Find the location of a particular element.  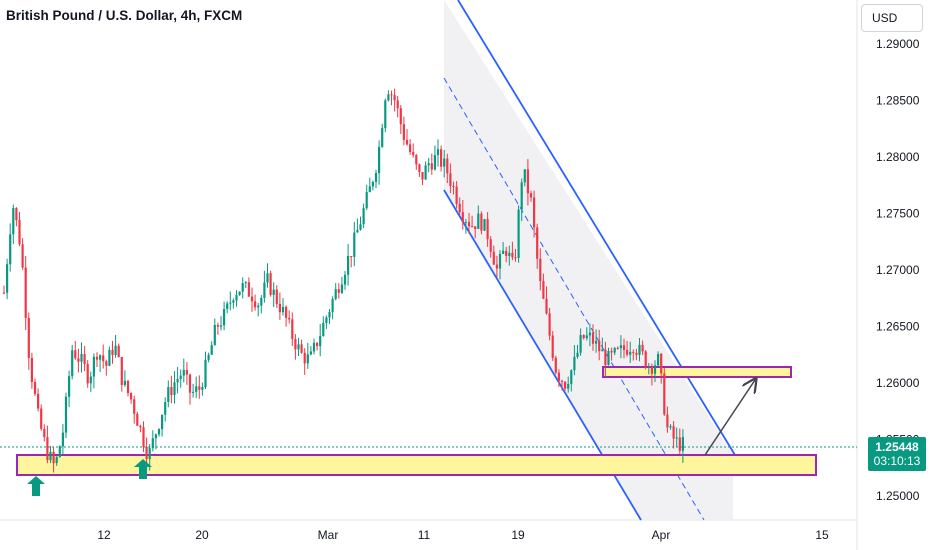

y-tick-label: 1.27000 is located at coordinates (898, 270).